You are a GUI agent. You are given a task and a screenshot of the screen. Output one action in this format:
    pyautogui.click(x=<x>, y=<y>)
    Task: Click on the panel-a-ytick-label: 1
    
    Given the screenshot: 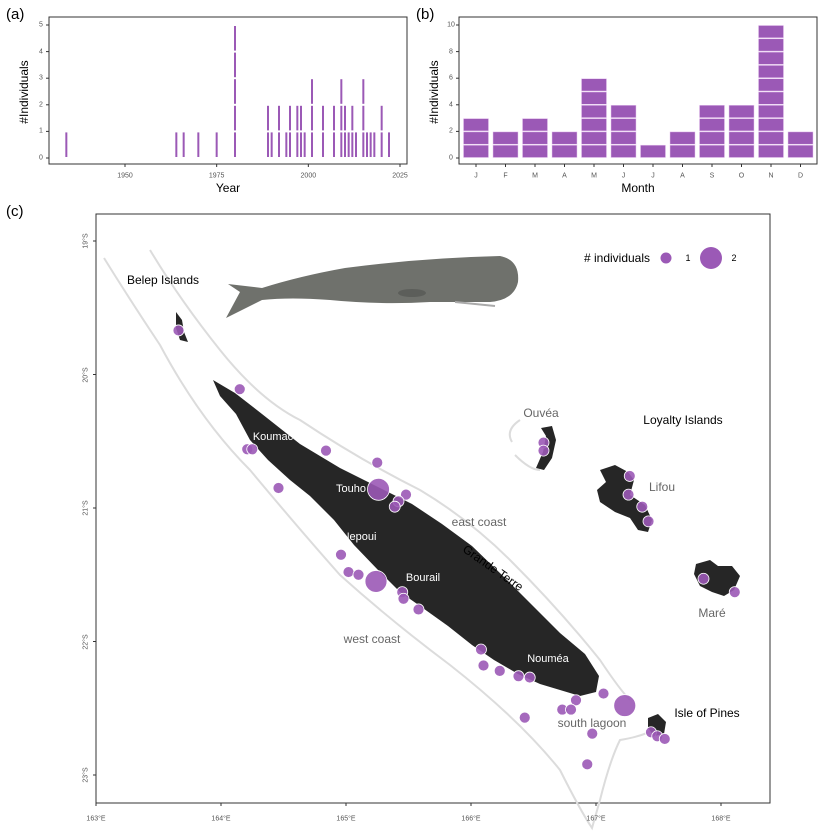 What is the action you would take?
    pyautogui.click(x=41, y=131)
    